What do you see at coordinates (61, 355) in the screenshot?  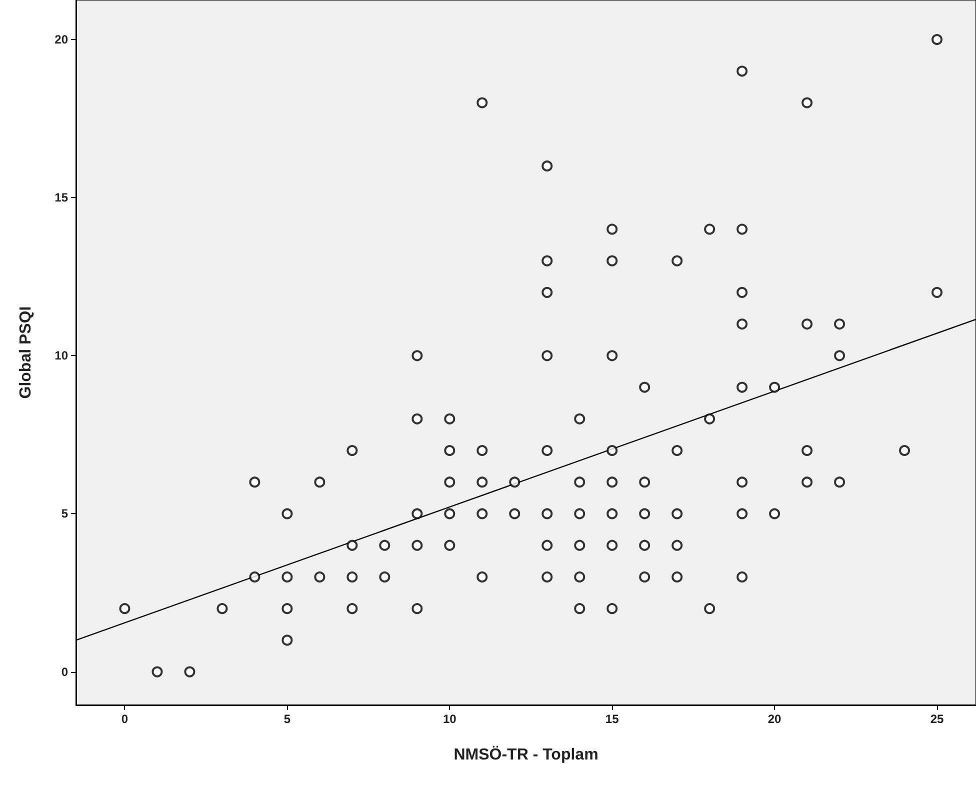 I see `y-tick-label: 10` at bounding box center [61, 355].